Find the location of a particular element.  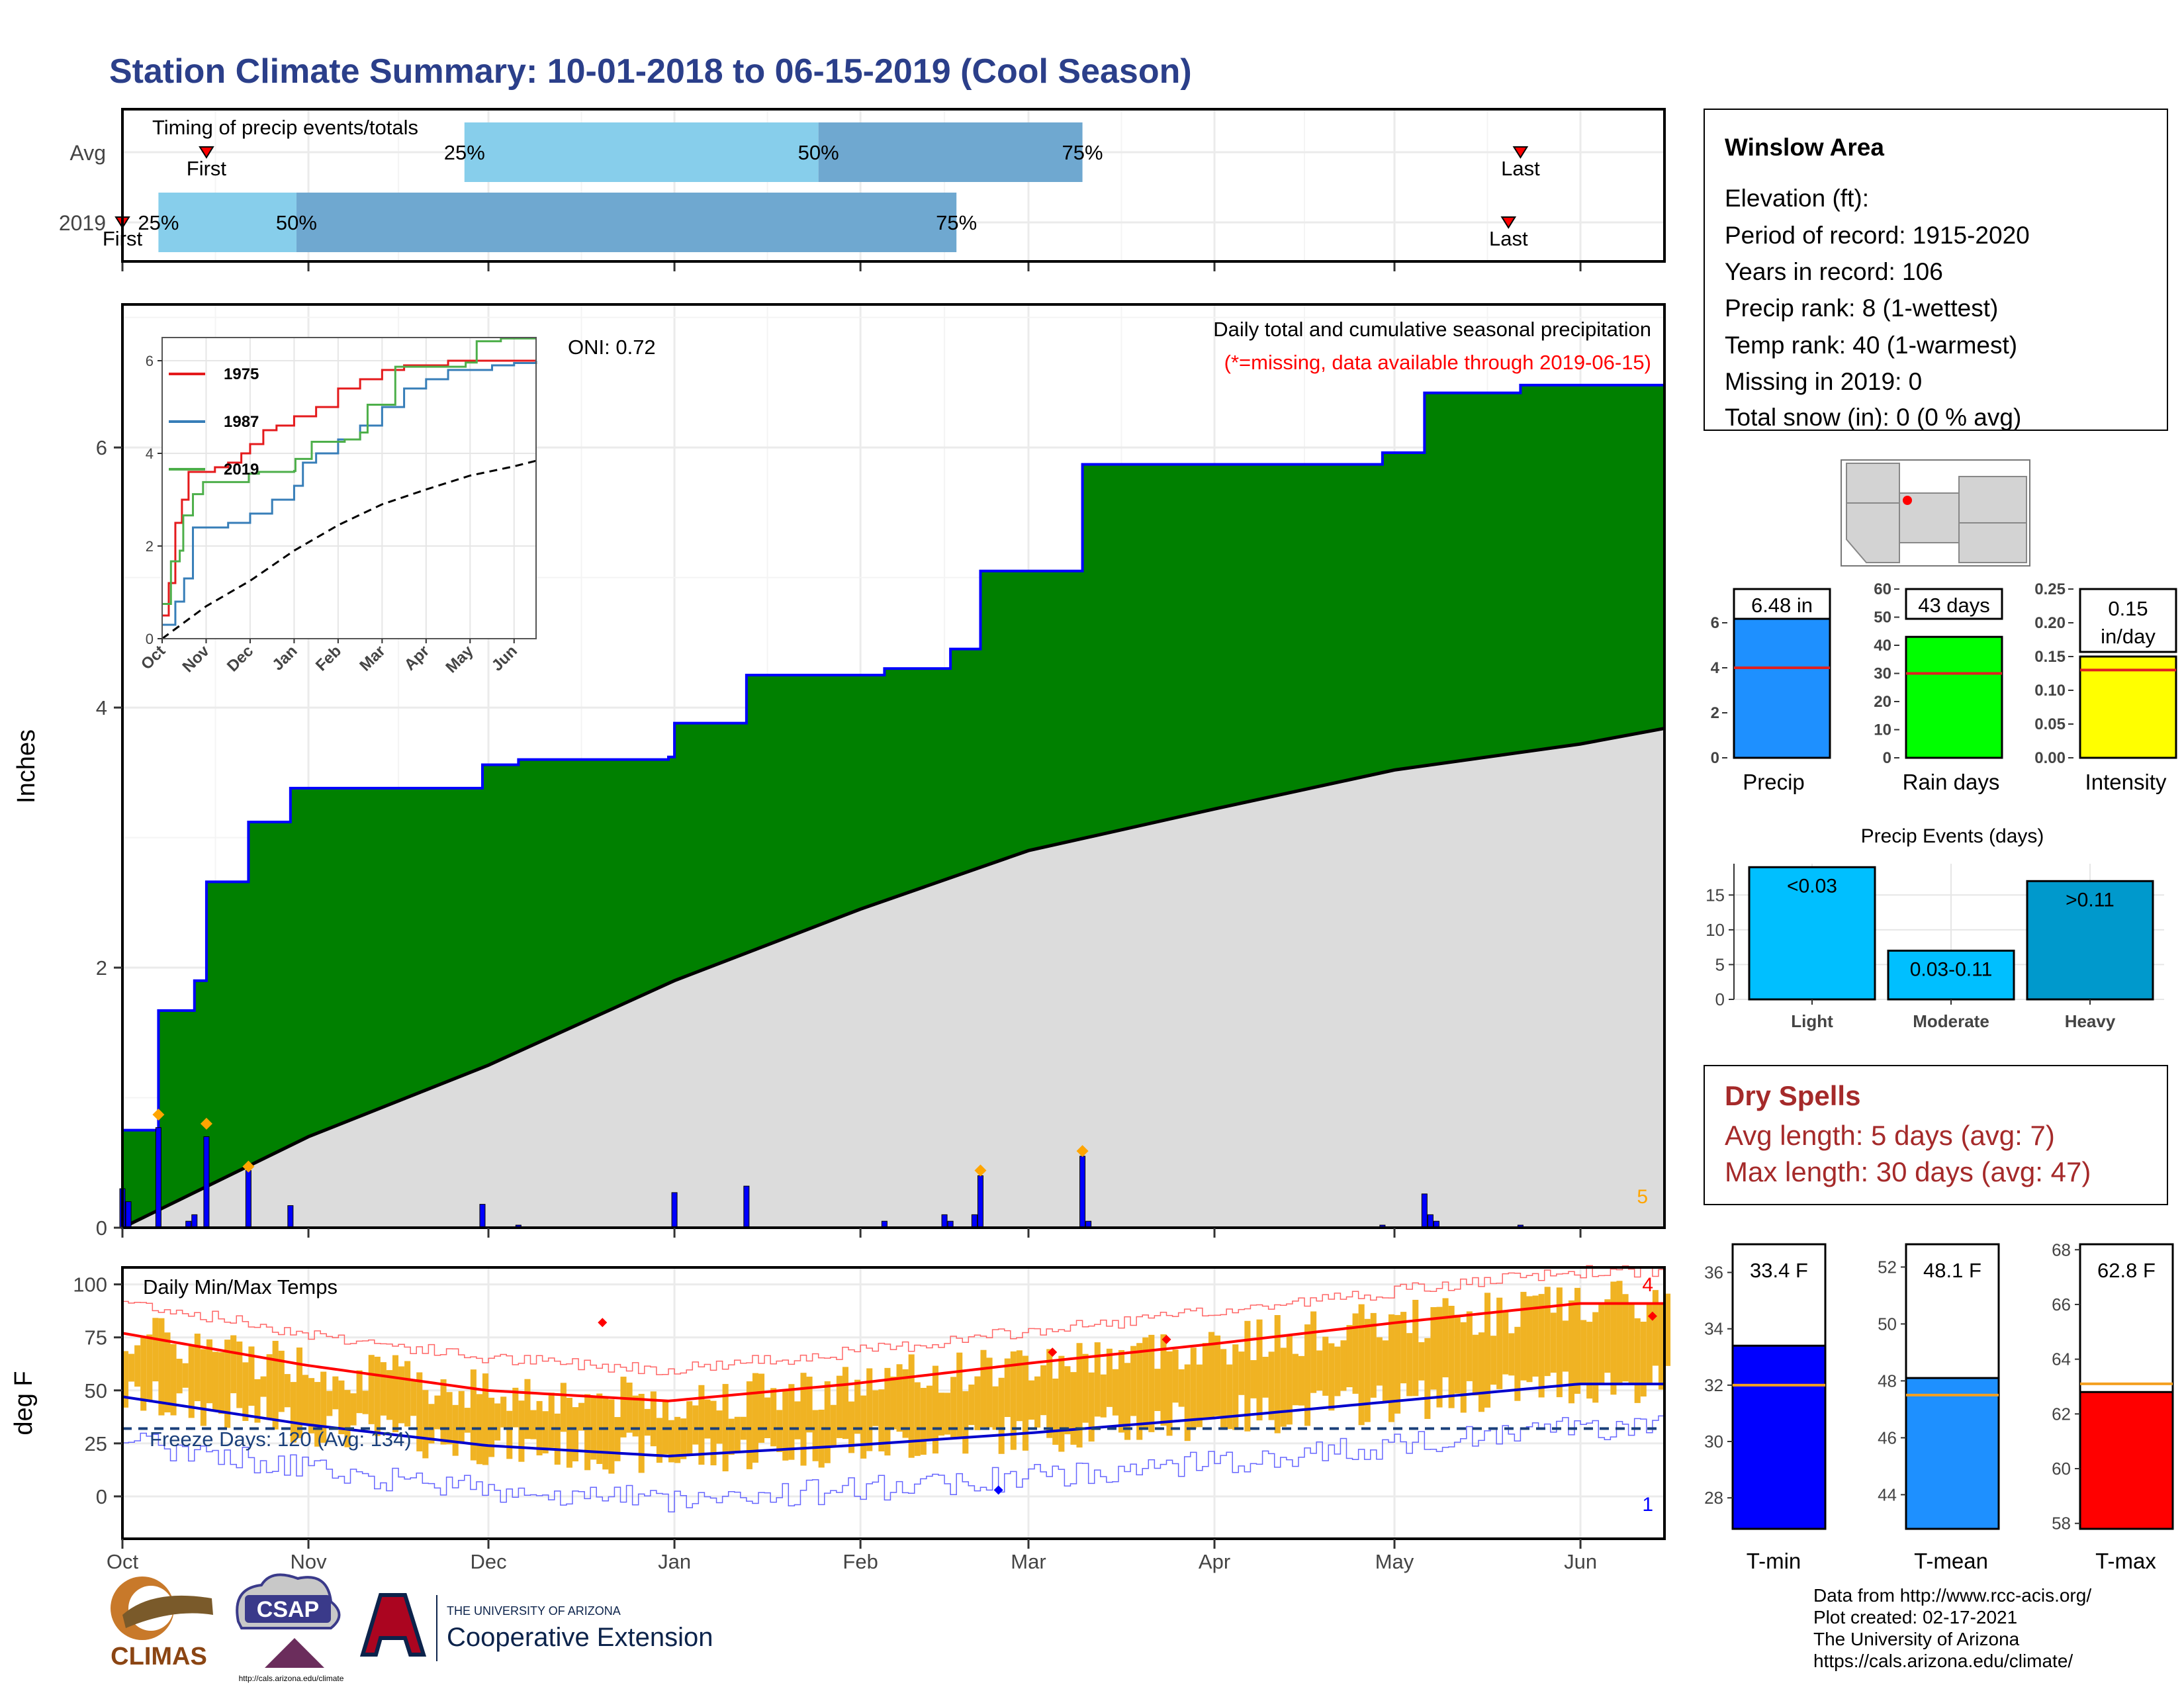

temp-bar-y-tick-label: 34 is located at coordinates (1713, 1329).